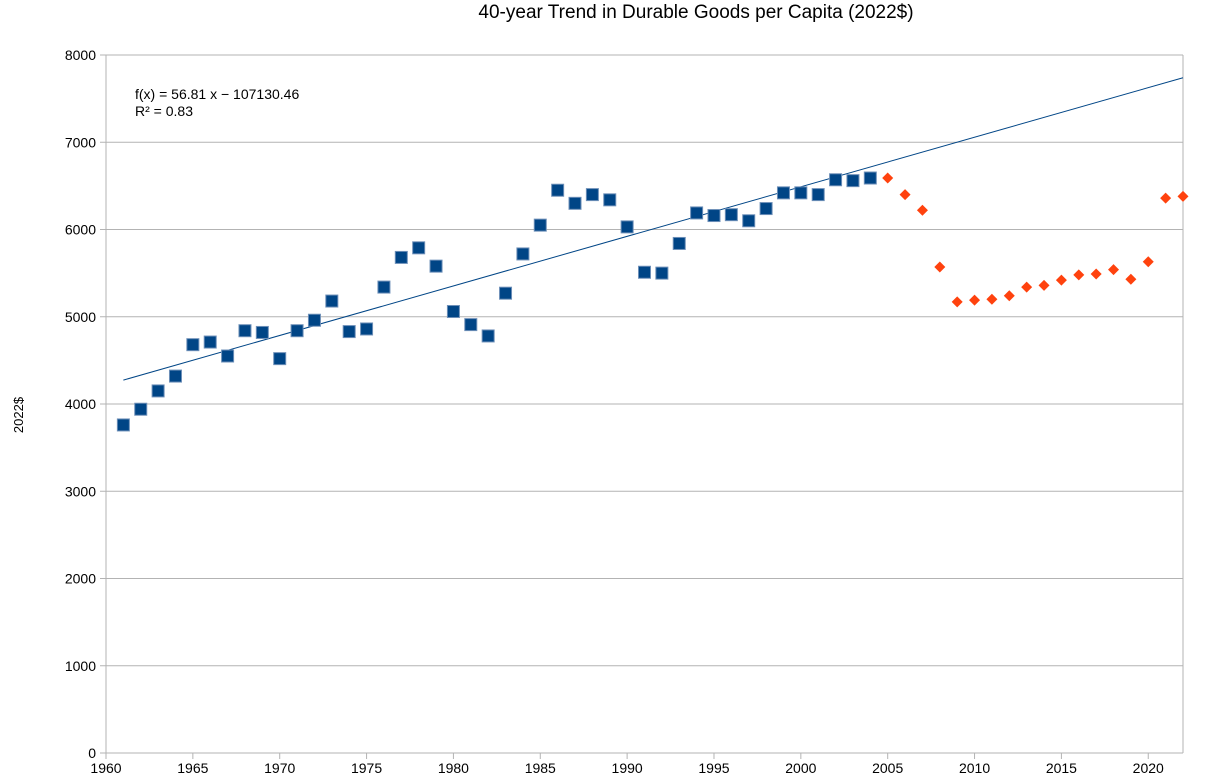  I want to click on y-tick-label: 3000, so click(80, 491).